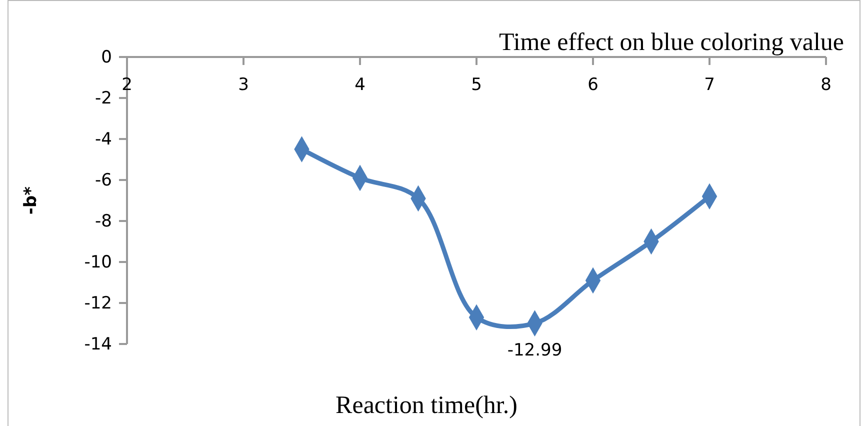 The image size is (862, 426). I want to click on x-tick-label: 6, so click(593, 85).